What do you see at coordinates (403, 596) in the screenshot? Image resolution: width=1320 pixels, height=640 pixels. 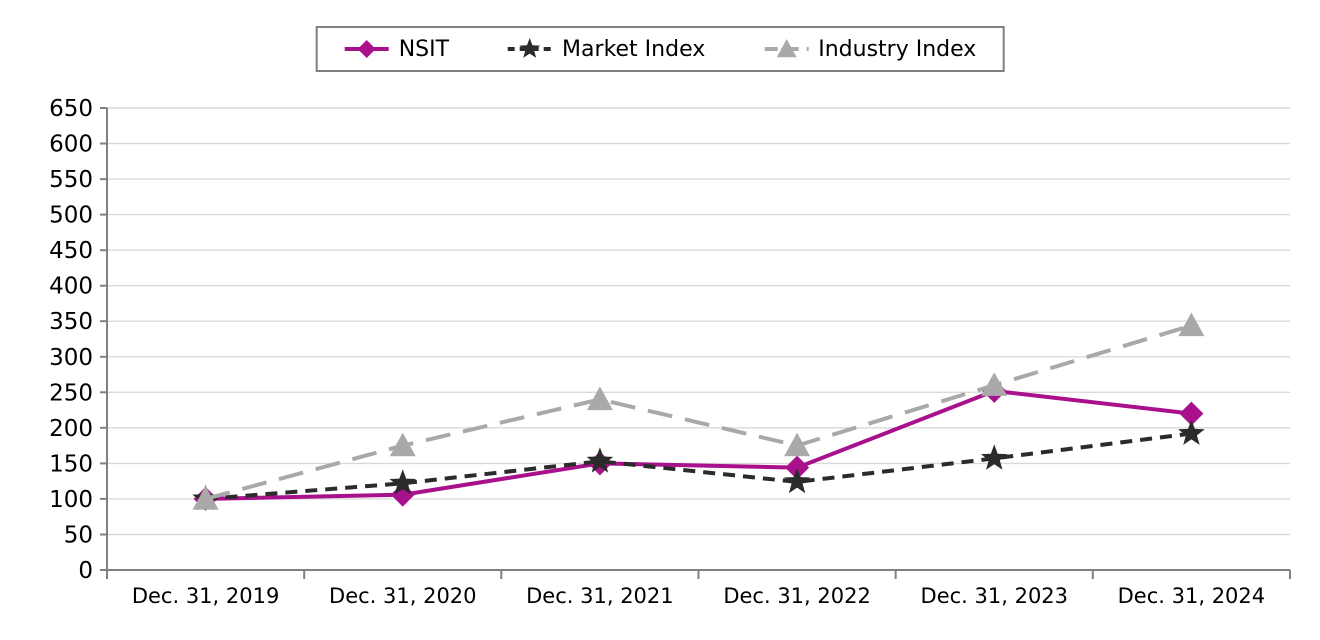 I see `x-axis-category-label: Dec. 31, 2020` at bounding box center [403, 596].